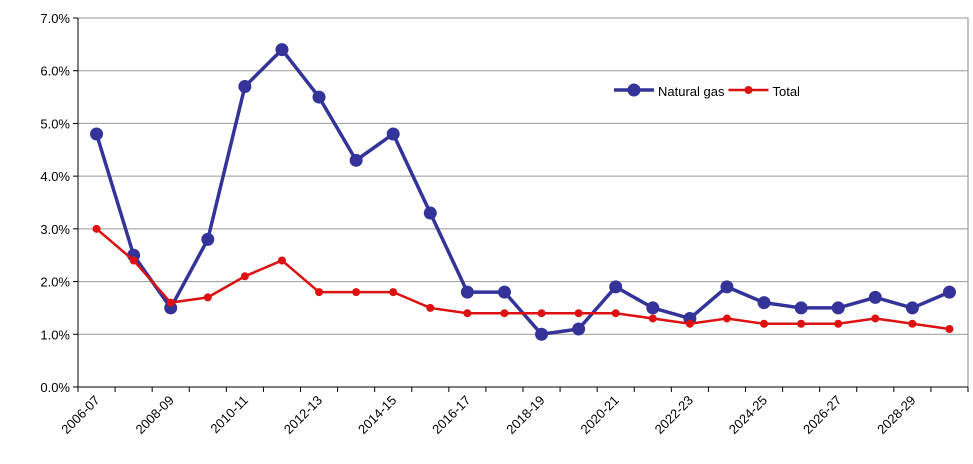 The width and height of the screenshot is (973, 464). I want to click on y-tick-label: 6.0%, so click(55, 71).